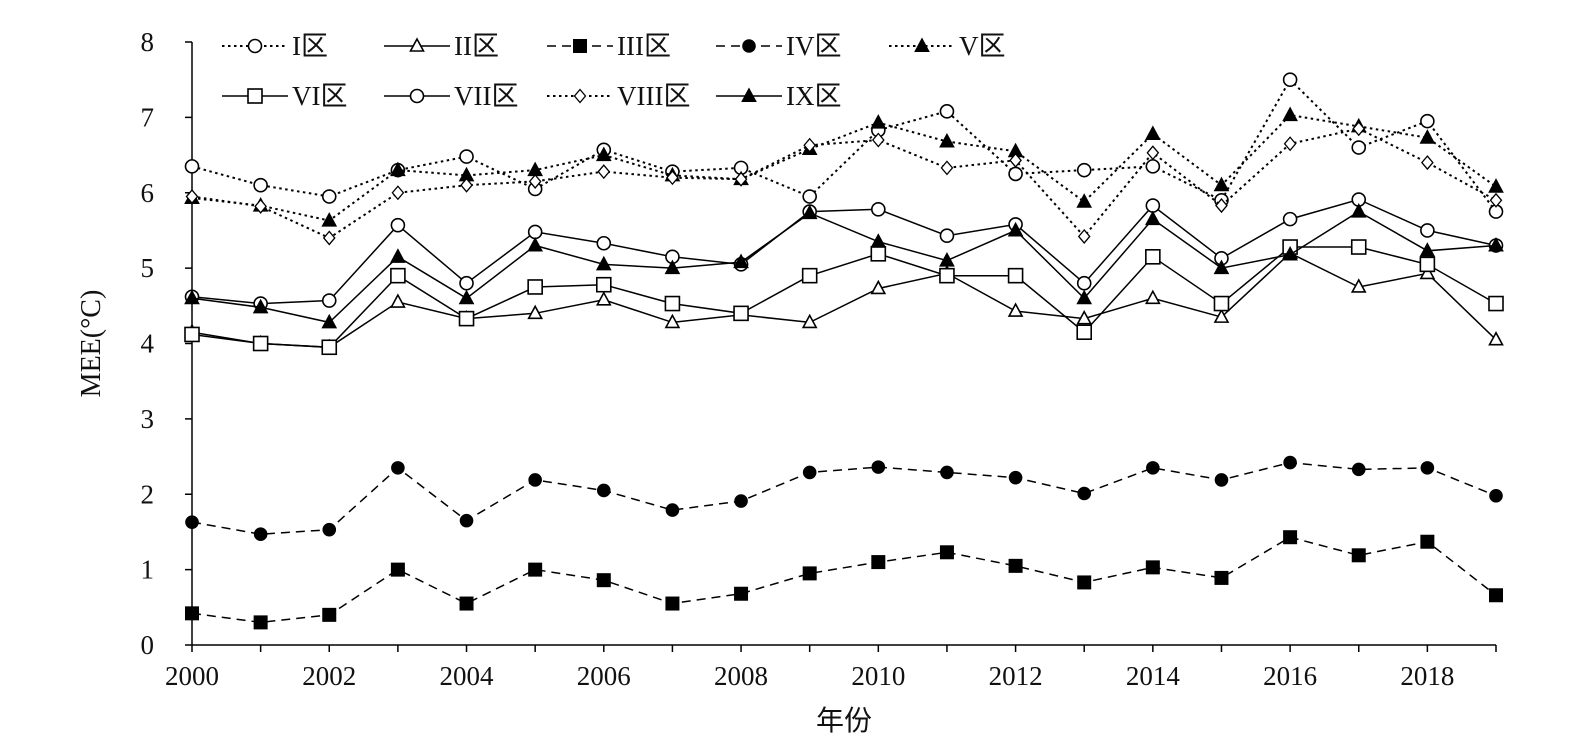 The width and height of the screenshot is (1575, 748). I want to click on y-tick-label: 0, so click(148, 645).